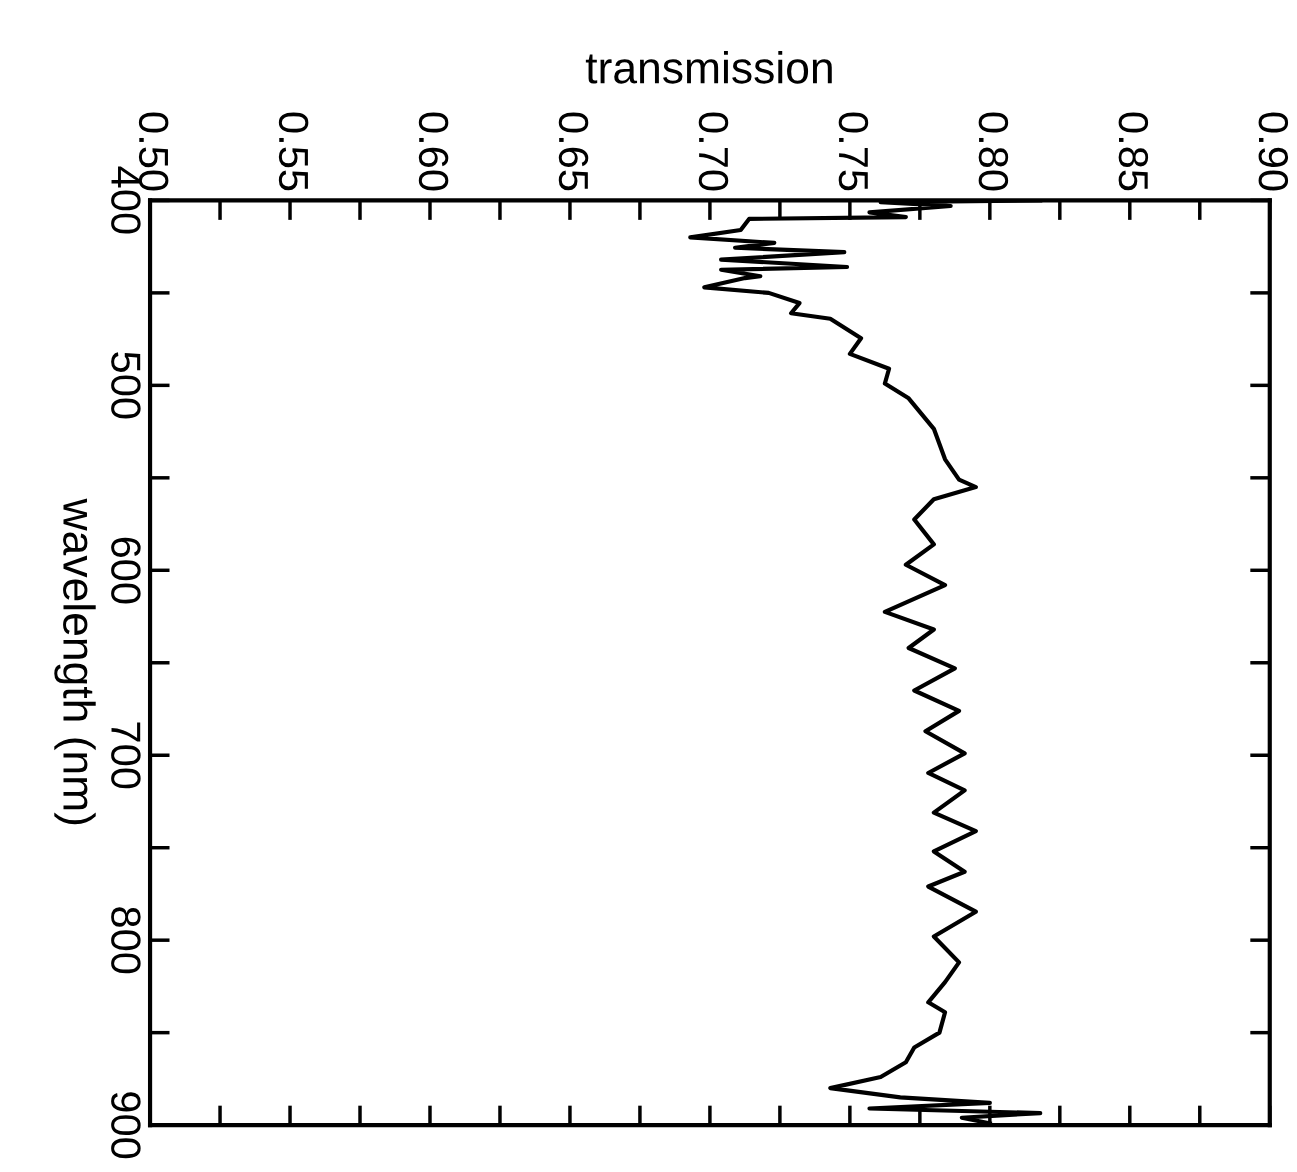  Describe the element at coordinates (153, 151) in the screenshot. I see `x-tick-label: 0.50` at that location.